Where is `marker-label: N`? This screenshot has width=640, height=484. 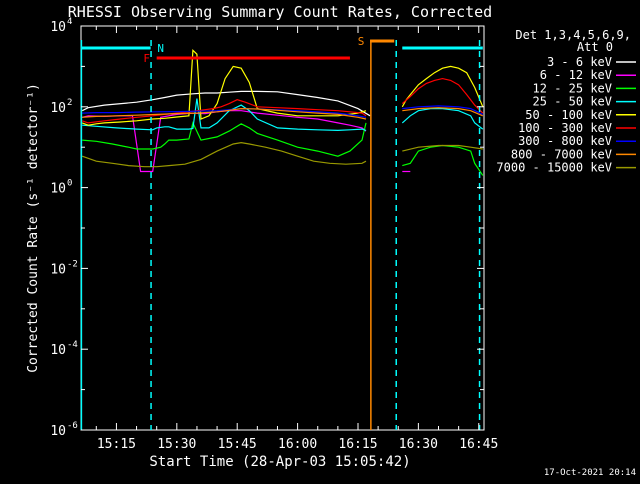 marker-label: N is located at coordinates (160, 48).